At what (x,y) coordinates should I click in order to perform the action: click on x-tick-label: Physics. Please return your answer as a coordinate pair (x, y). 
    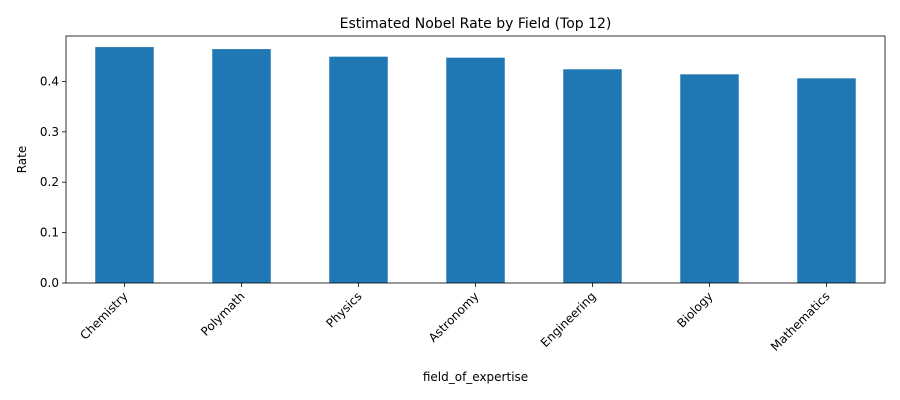
    Looking at the image, I should click on (343, 309).